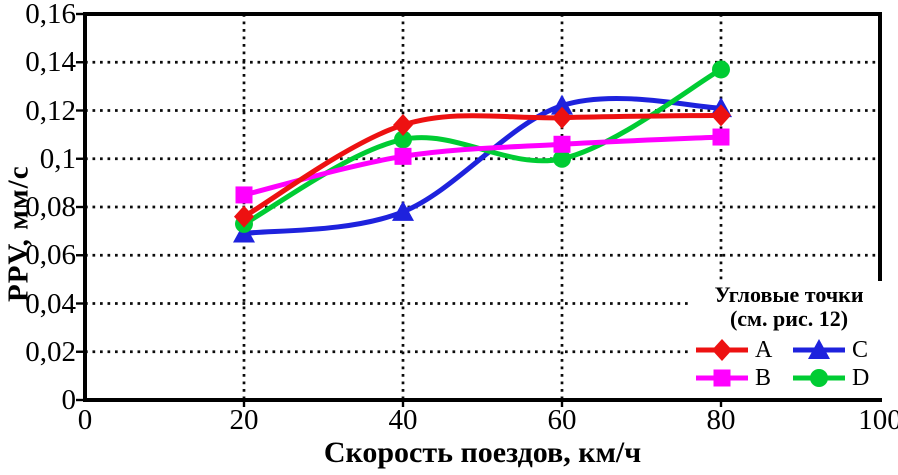  What do you see at coordinates (50, 255) in the screenshot?
I see `y-tick-label: 0,06` at bounding box center [50, 255].